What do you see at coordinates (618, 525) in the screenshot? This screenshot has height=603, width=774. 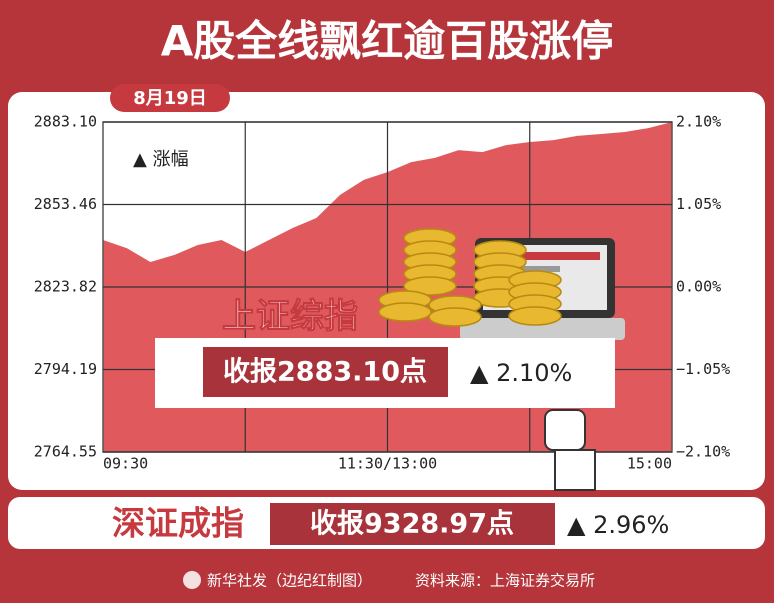 I see `sz-change: ▲ 2.96%` at bounding box center [618, 525].